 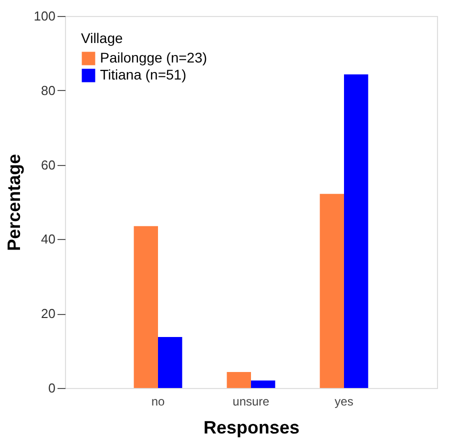 I want to click on legend-title: Village, so click(x=102, y=38).